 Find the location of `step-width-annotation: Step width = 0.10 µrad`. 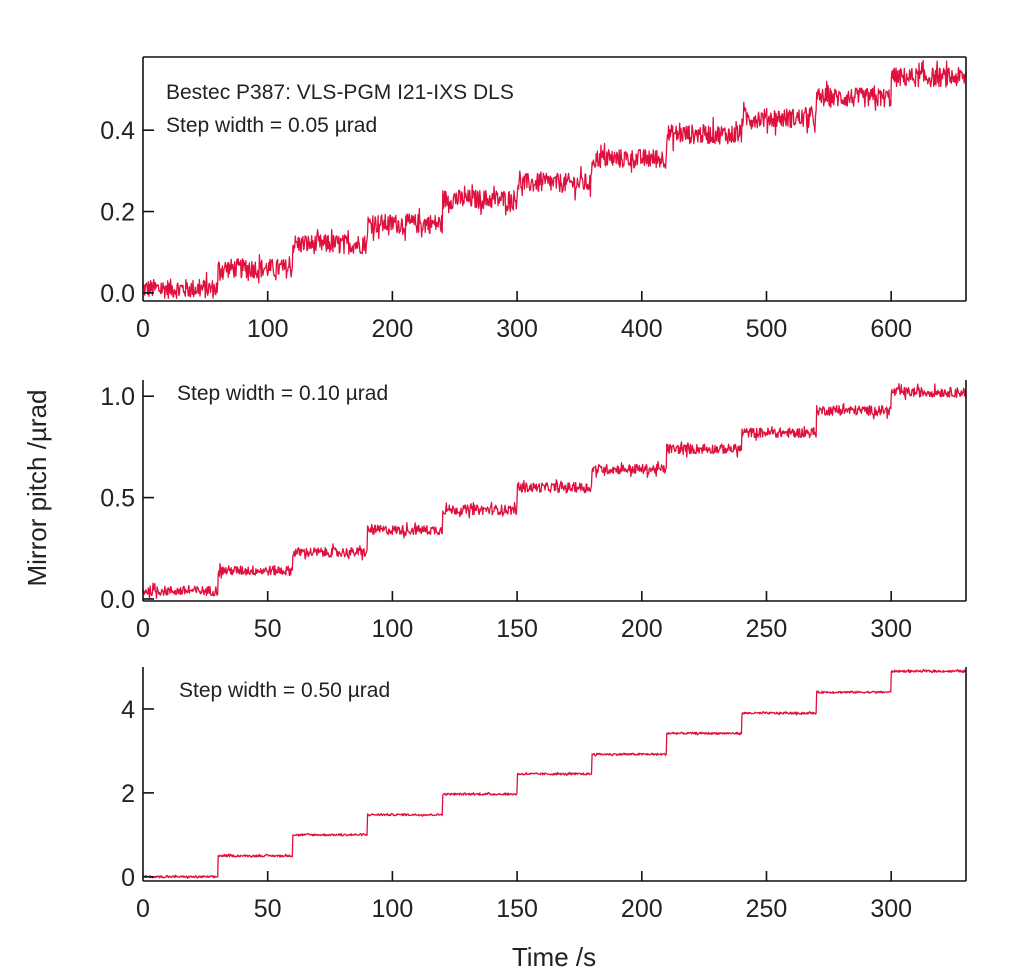

step-width-annotation: Step width = 0.10 µrad is located at coordinates (282, 393).